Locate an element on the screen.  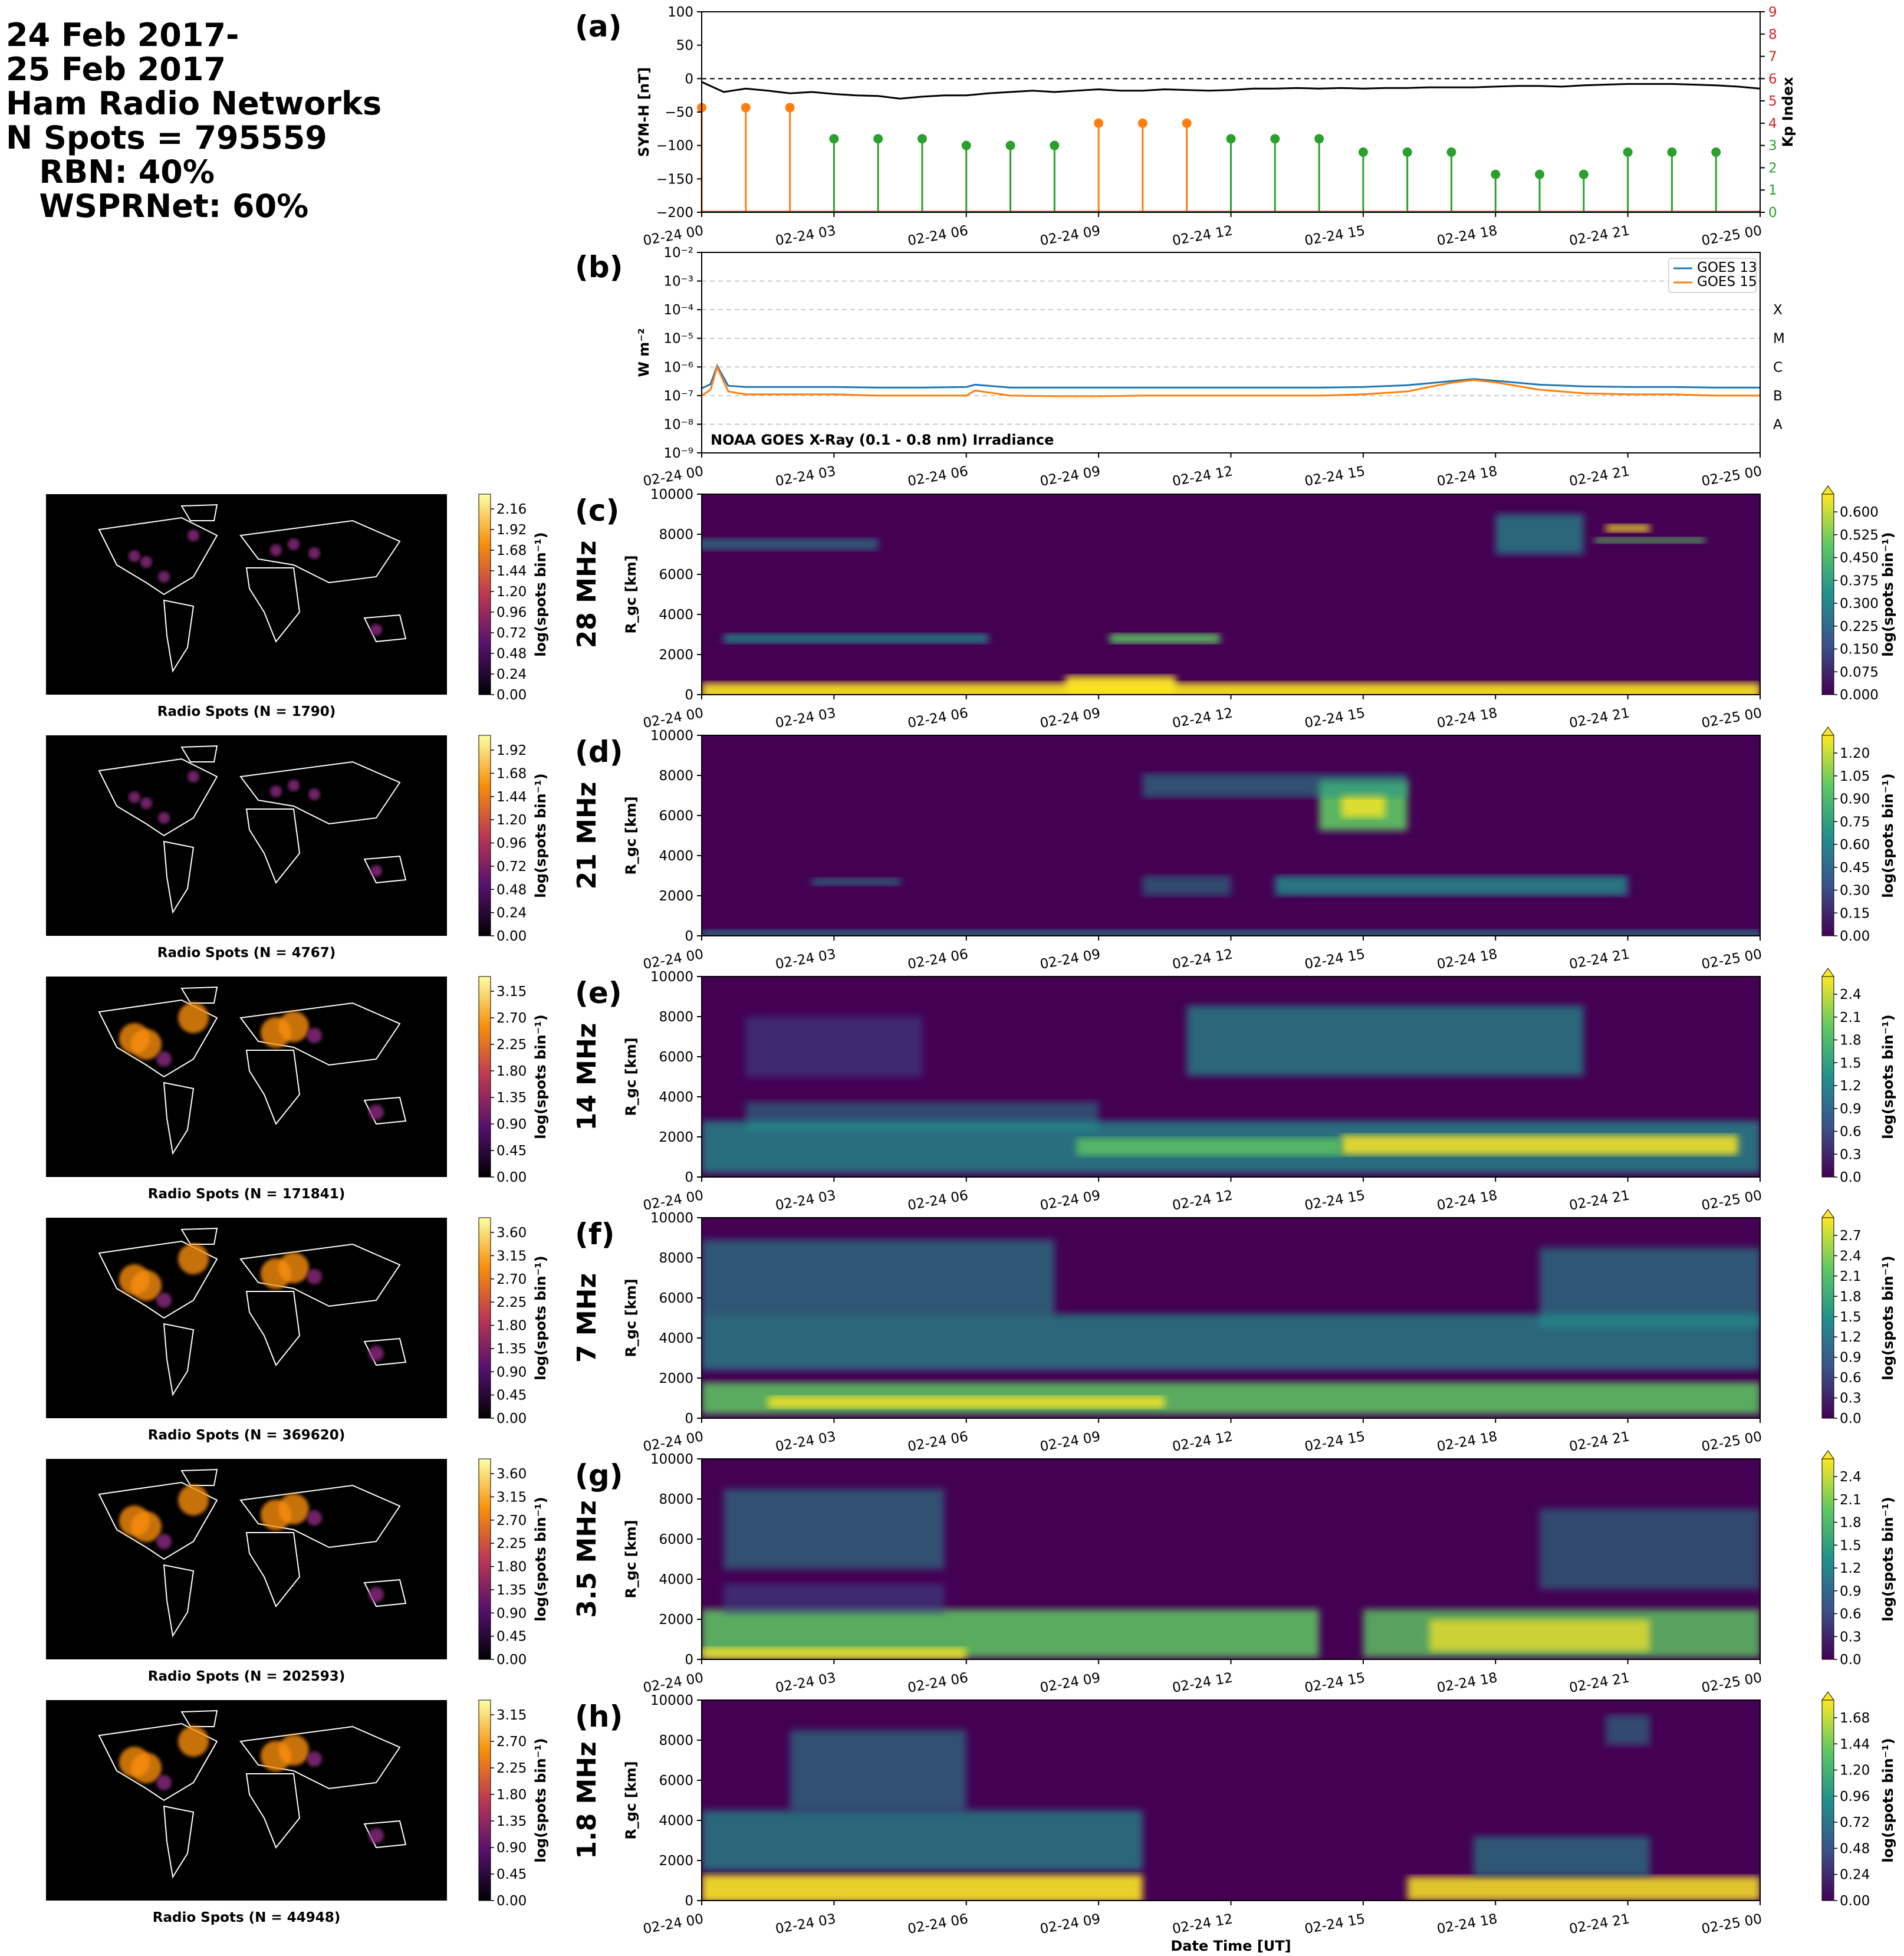
colorbar-tick-label: 1.8 is located at coordinates (1851, 1297).